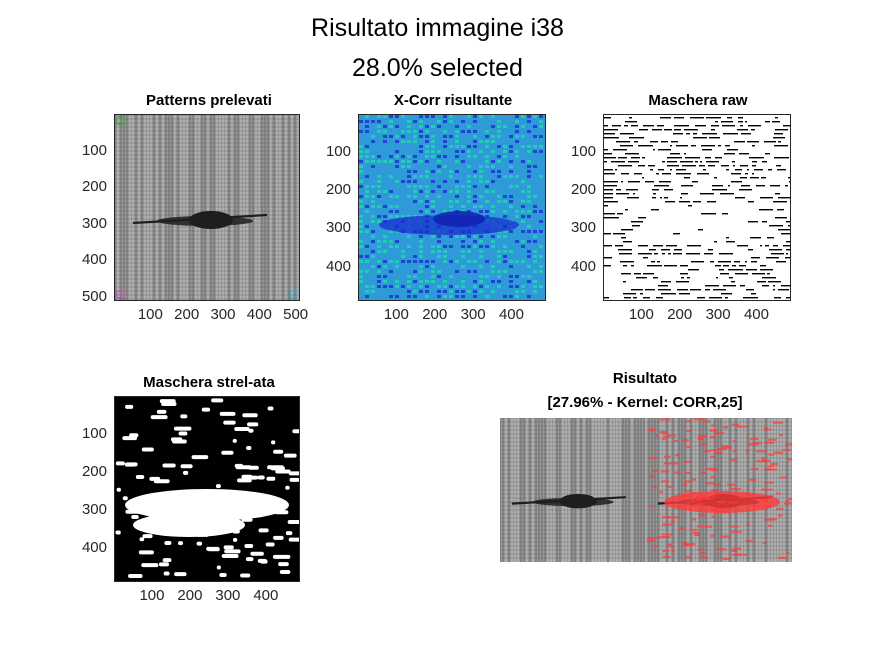 The width and height of the screenshot is (875, 656). Describe the element at coordinates (396, 314) in the screenshot. I see `xcorr-xtick-label: 100` at that location.